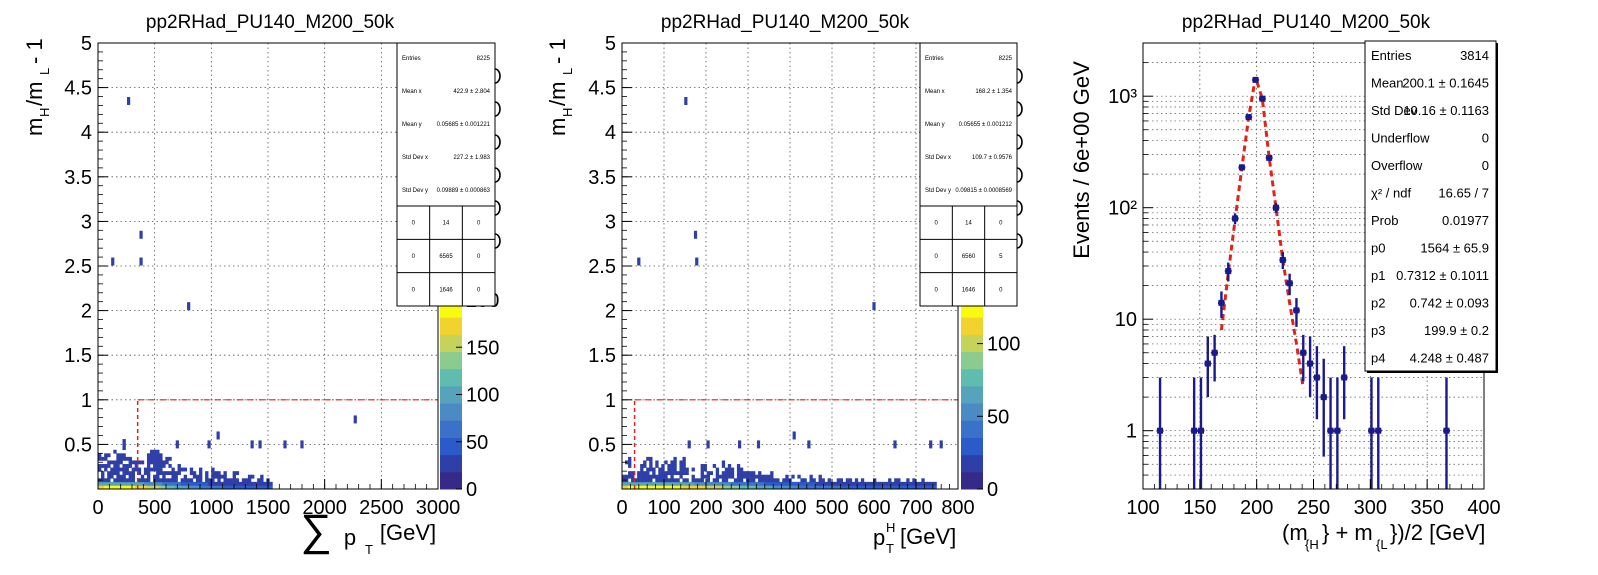 Image resolution: width=1598 pixels, height=575 pixels. What do you see at coordinates (557, 127) in the screenshot?
I see `svg-text: m` at bounding box center [557, 127].